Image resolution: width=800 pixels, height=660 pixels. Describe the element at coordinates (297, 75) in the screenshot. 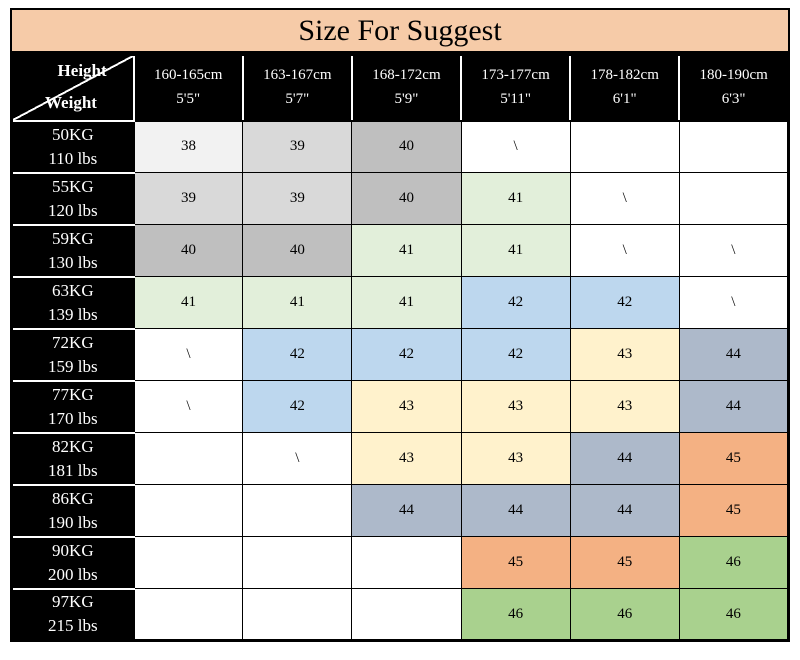

I see `column-header-cm: 163-167cm` at that location.